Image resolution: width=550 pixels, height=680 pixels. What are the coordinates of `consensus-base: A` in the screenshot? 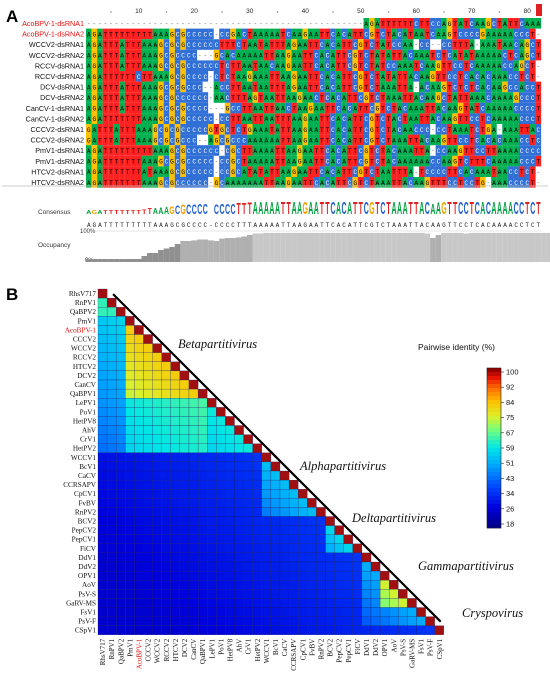 It's located at (350, 225).